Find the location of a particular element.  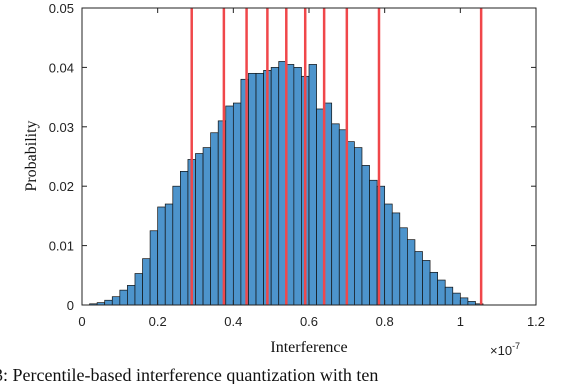

x-tick-label: 0.8 is located at coordinates (385, 321).